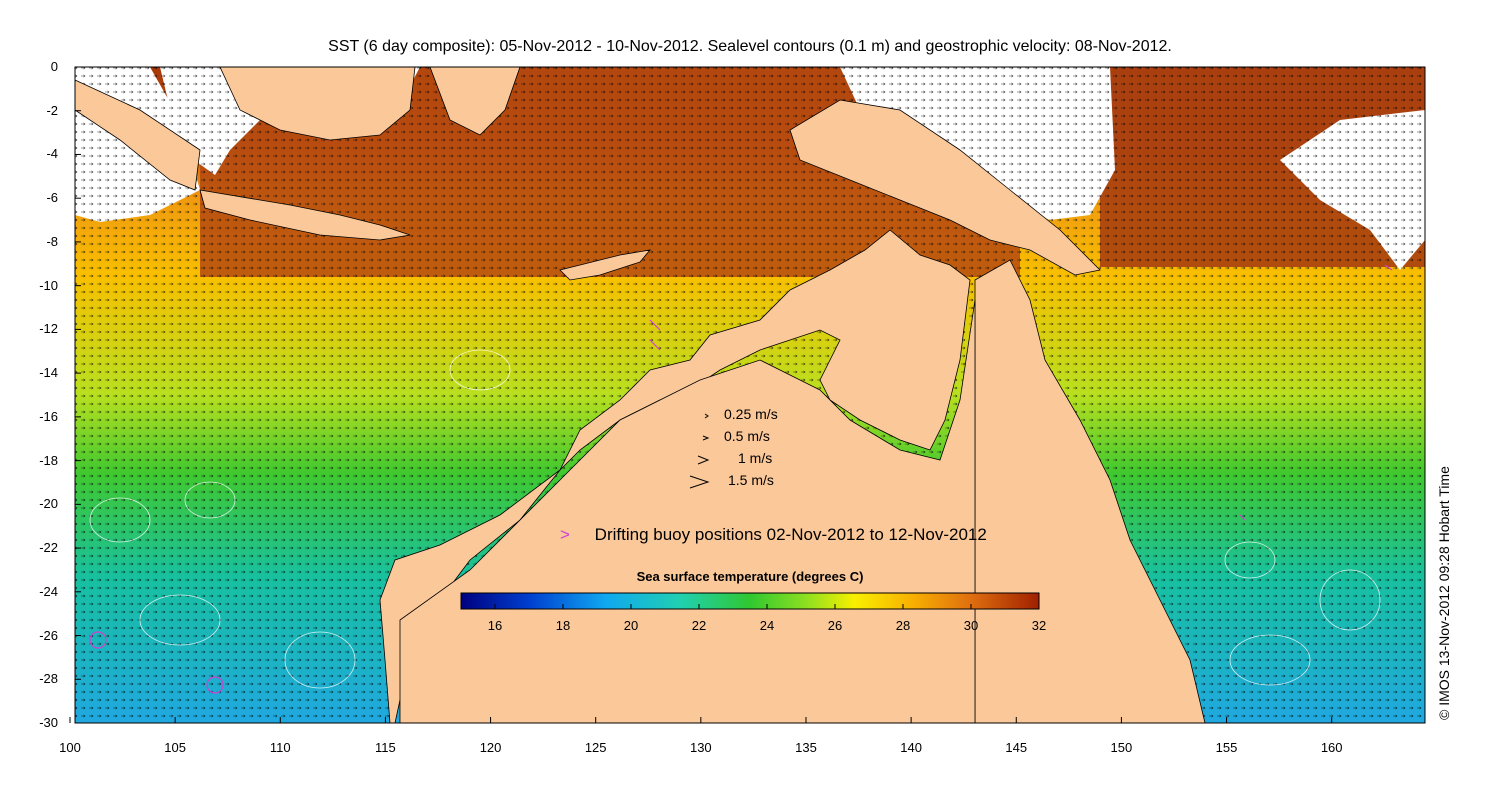 The width and height of the screenshot is (1500, 790). I want to click on colorbar-tick-label: 16, so click(495, 625).